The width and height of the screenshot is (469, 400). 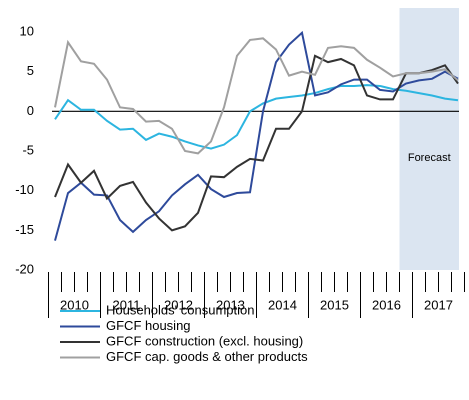 I want to click on x-tick-label: 2013, so click(x=230, y=304).